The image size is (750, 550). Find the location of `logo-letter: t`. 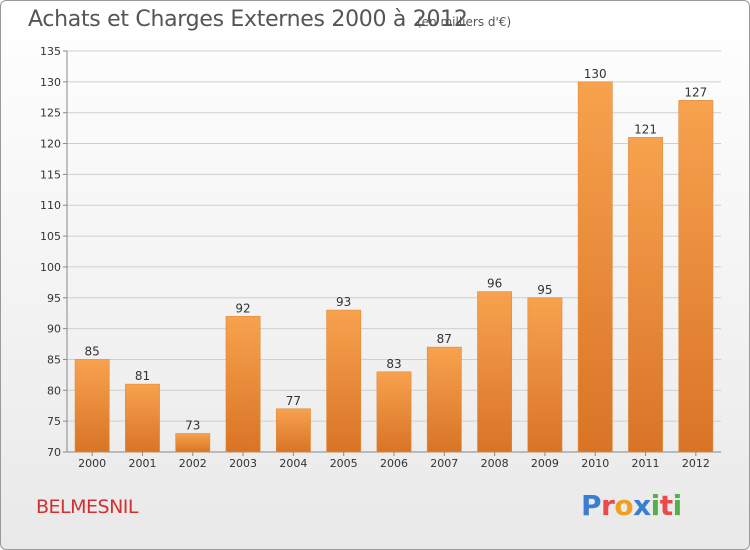

logo-letter: t is located at coordinates (666, 505).